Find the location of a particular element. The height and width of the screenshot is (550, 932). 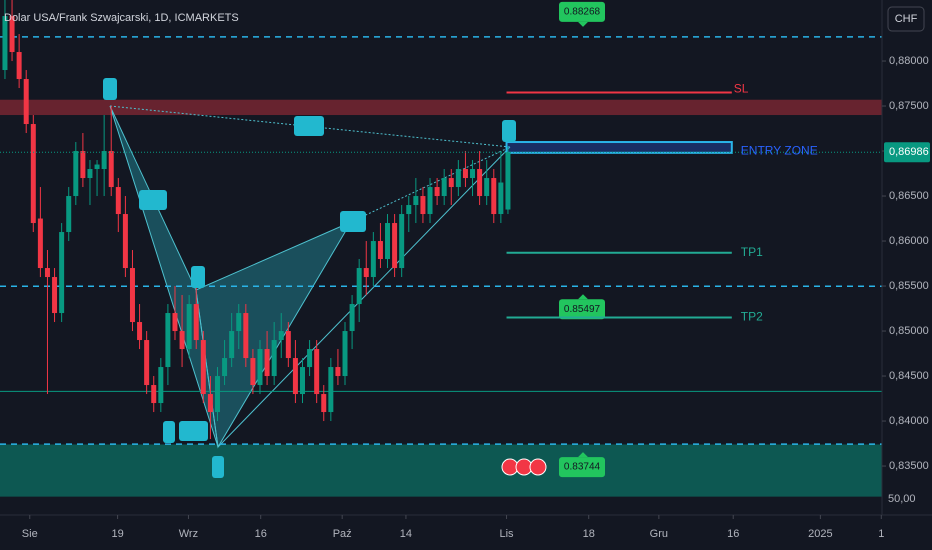

x-tick-label: 14 is located at coordinates (406, 534).